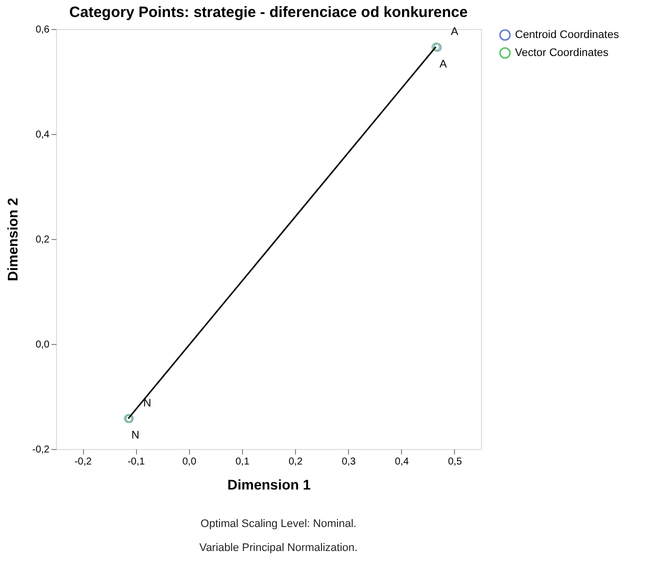 The width and height of the screenshot is (668, 584). What do you see at coordinates (562, 53) in the screenshot?
I see `legend-label: Vector Coordinates` at bounding box center [562, 53].